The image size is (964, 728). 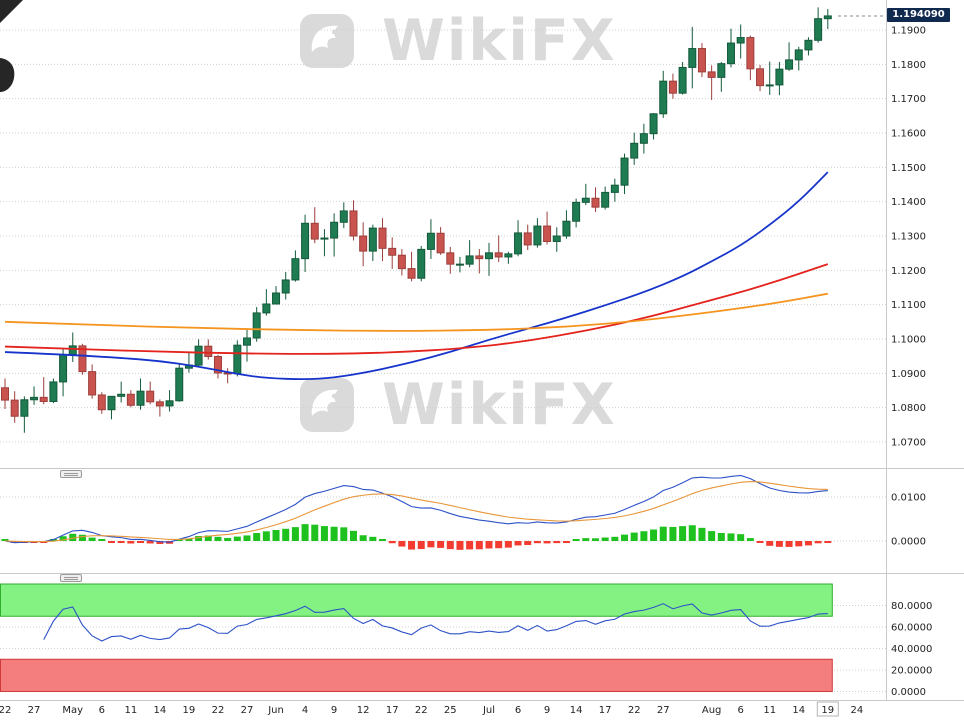 I want to click on time-tick-label: 12, so click(x=363, y=710).